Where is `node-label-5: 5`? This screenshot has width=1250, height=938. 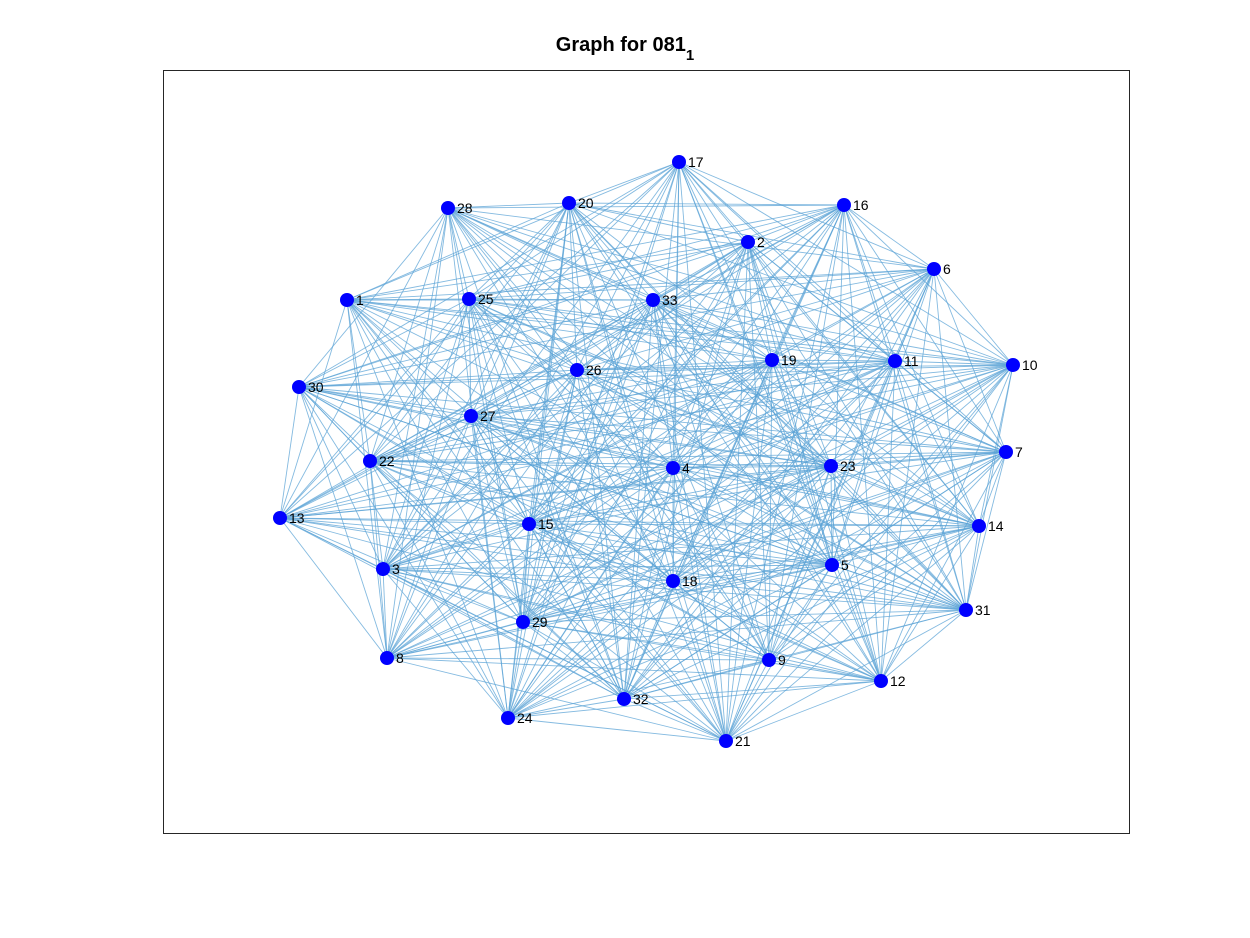 node-label-5: 5 is located at coordinates (845, 565).